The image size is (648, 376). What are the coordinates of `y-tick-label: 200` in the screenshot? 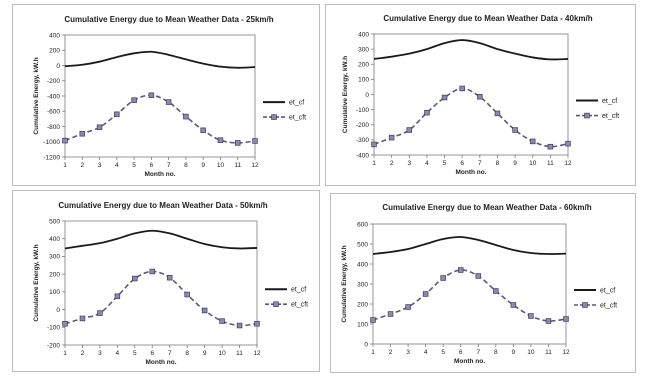 It's located at (363, 65).